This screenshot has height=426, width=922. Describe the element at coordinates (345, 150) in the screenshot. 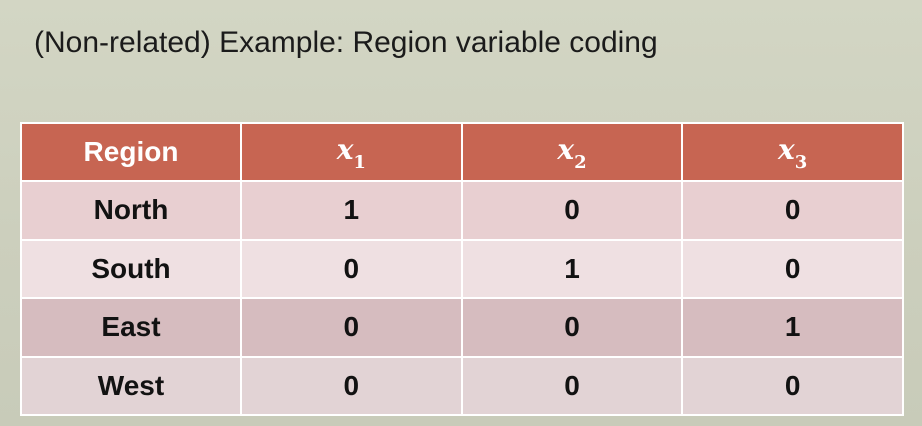

I see `header-x1-symbol: x` at that location.